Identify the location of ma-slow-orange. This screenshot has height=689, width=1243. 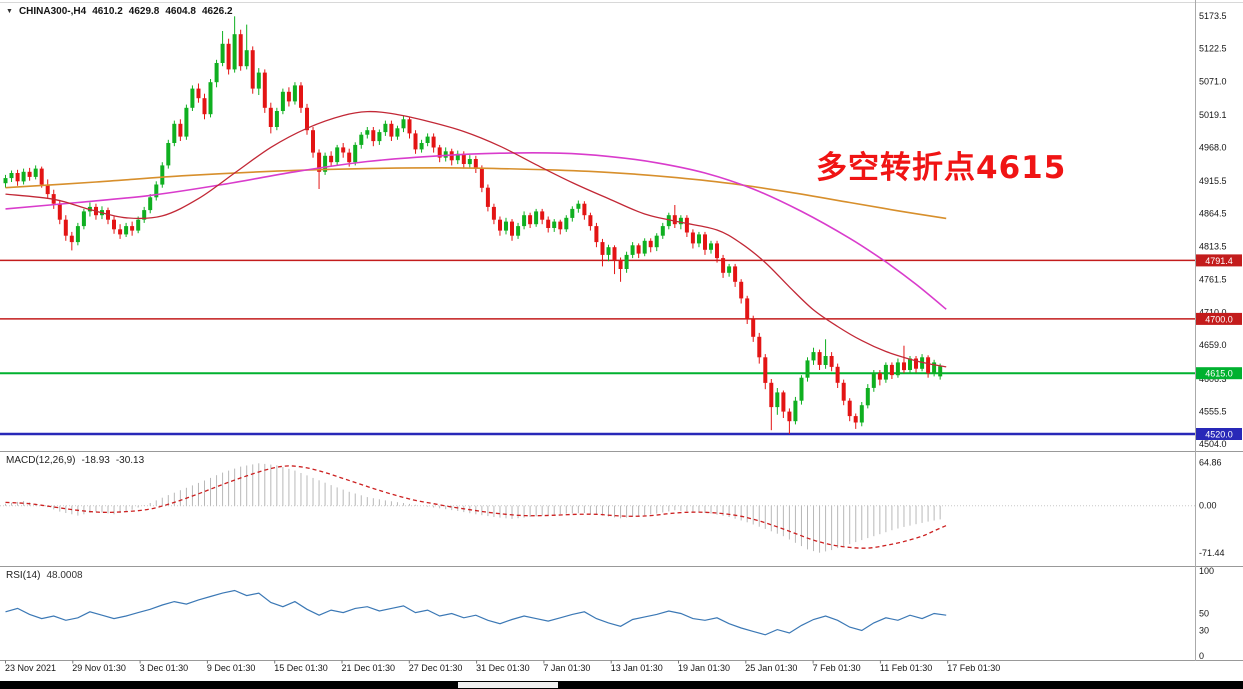
(476, 193).